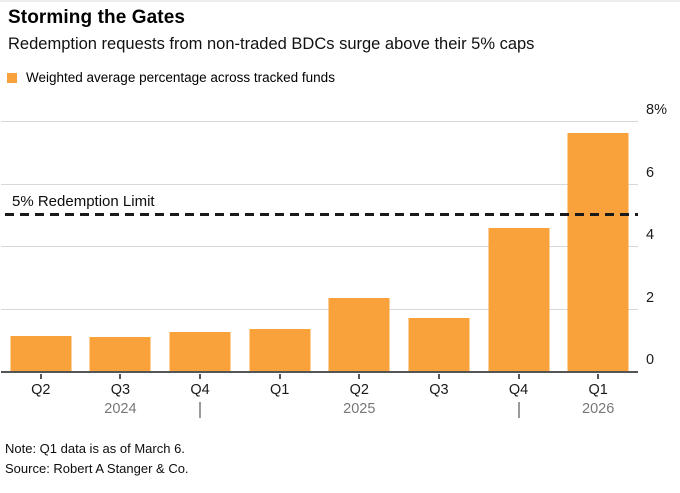 The height and width of the screenshot is (493, 680). I want to click on redemption-limit-line, so click(321, 214).